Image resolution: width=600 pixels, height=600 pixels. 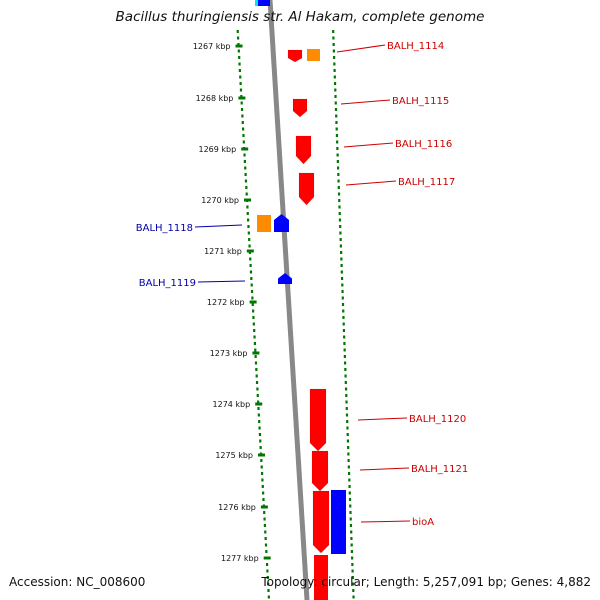 I want to click on gene-label: BALH_1118, so click(x=164, y=228).